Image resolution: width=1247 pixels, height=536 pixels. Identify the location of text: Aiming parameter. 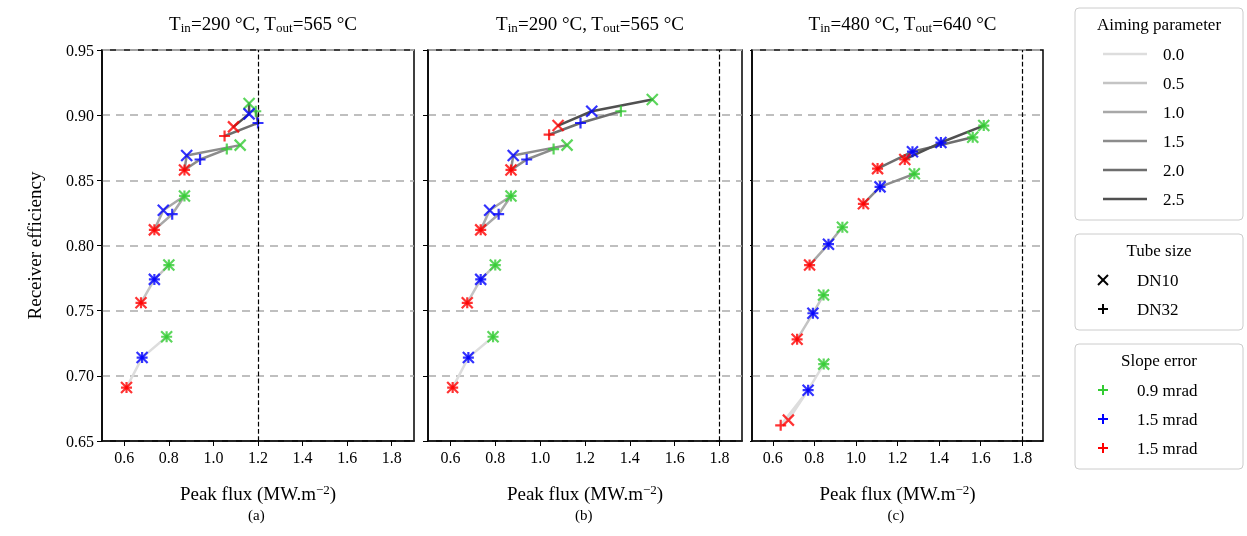
(1159, 24).